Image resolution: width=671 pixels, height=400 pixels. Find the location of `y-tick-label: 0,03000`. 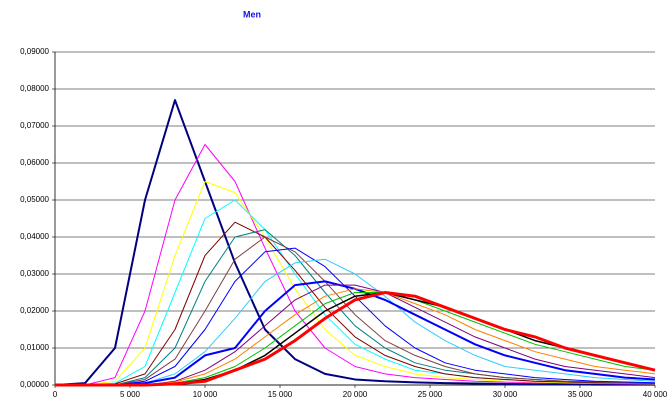

y-tick-label: 0,03000 is located at coordinates (34, 273).